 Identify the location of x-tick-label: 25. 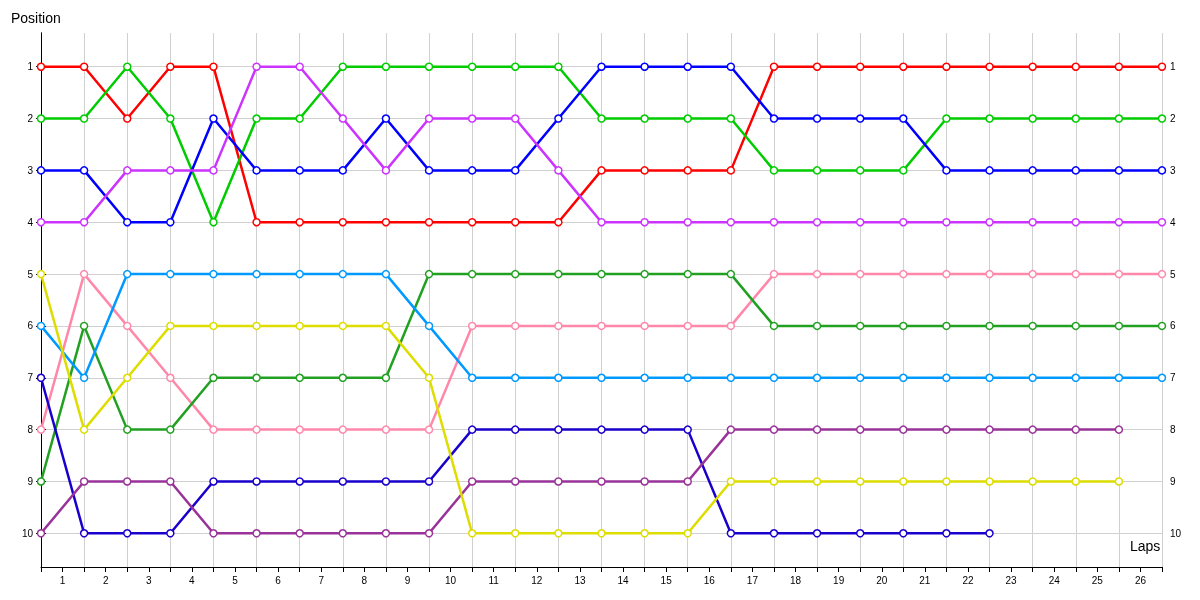
(1097, 580).